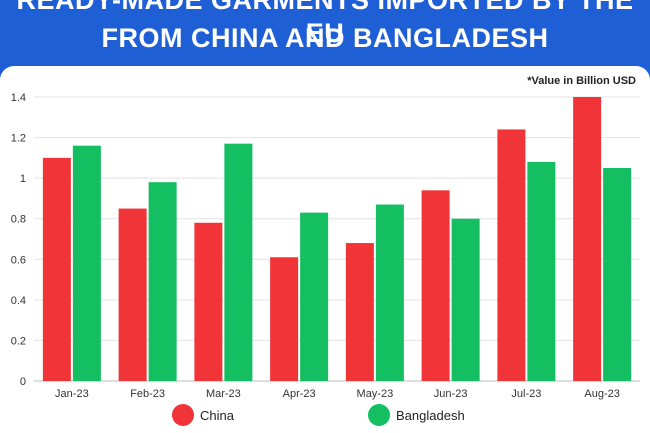 The width and height of the screenshot is (650, 433). I want to click on y-tick-label: 0.6, so click(18, 260).